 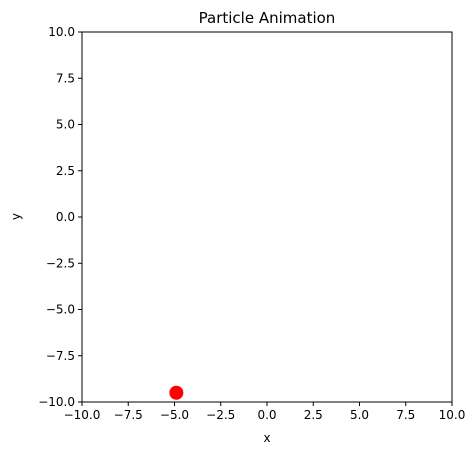 What do you see at coordinates (65, 125) in the screenshot?
I see `y-tick-label: 5.0` at bounding box center [65, 125].